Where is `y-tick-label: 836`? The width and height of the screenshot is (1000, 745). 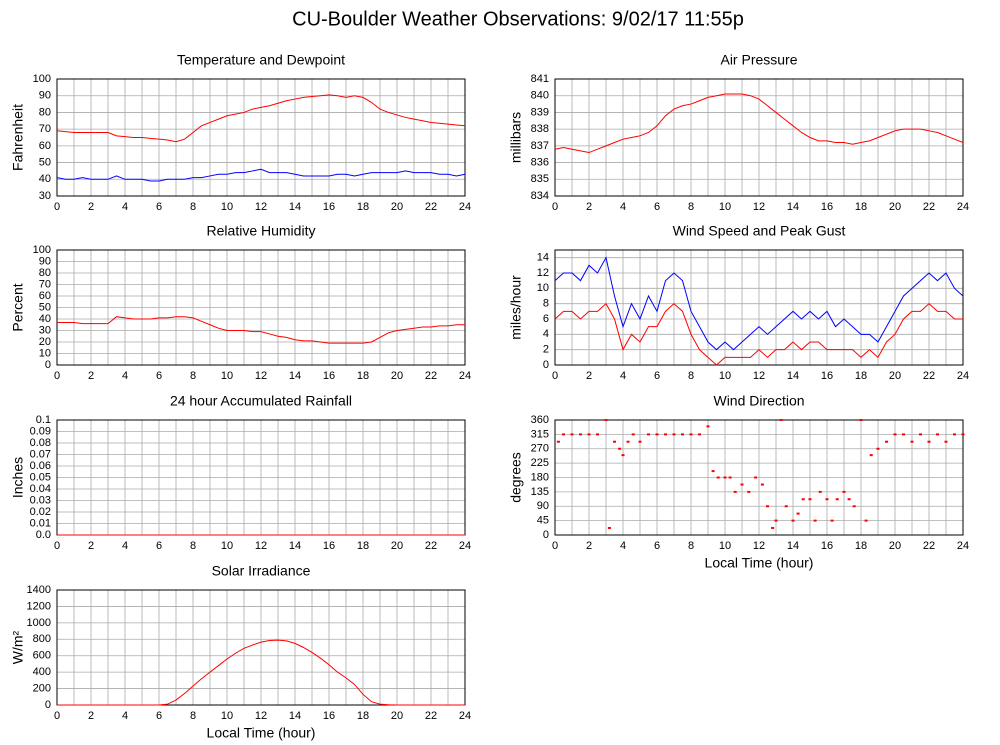
y-tick-label: 836 is located at coordinates (540, 162).